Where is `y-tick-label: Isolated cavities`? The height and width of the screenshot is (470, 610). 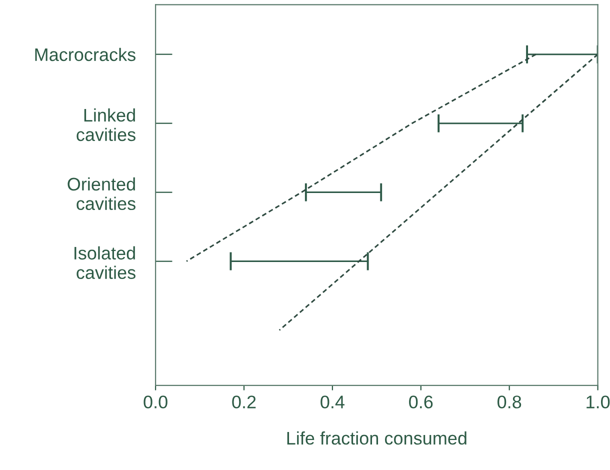 y-tick-label: Isolated cavities is located at coordinates (105, 263).